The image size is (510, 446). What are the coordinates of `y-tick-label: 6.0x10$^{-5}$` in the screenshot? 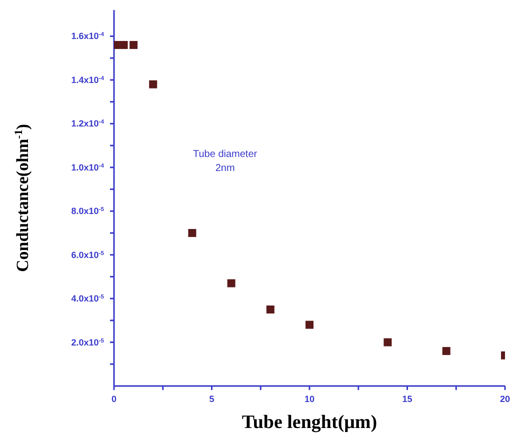 It's located at (88, 255).